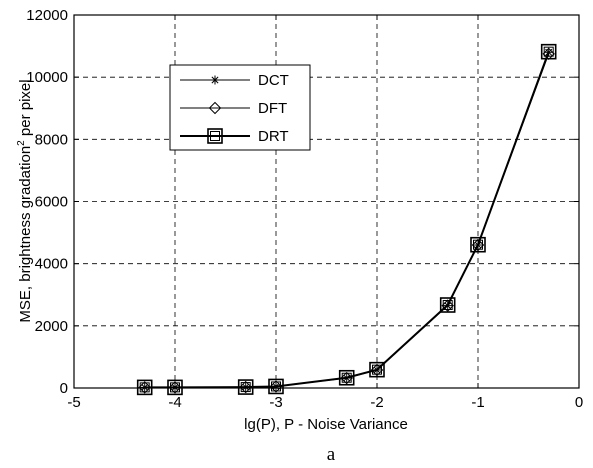 This screenshot has height=468, width=593. Describe the element at coordinates (215, 136) in the screenshot. I see `legend-marker-drt` at that location.